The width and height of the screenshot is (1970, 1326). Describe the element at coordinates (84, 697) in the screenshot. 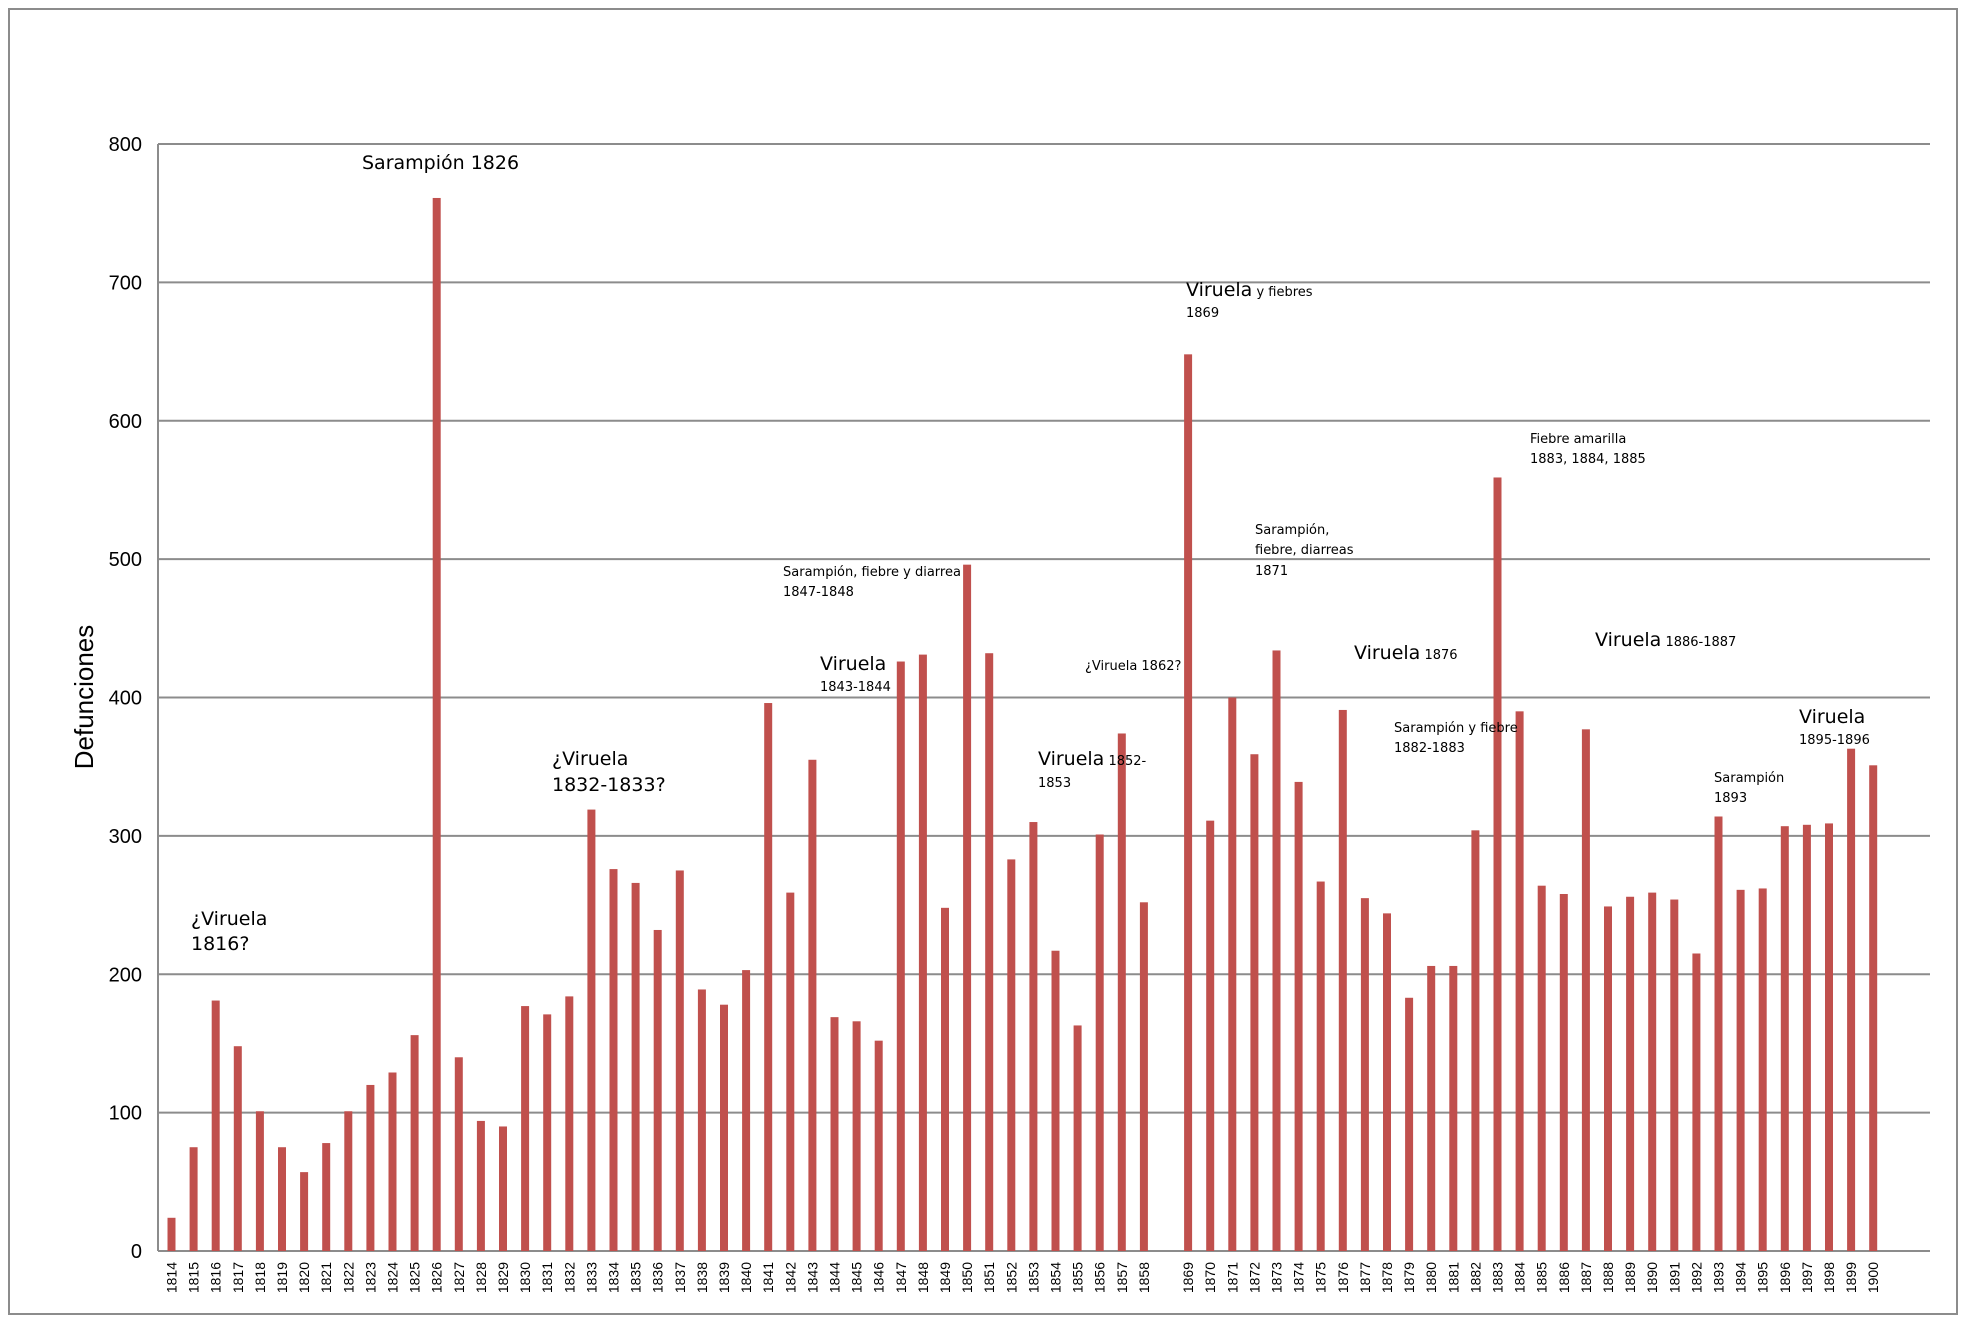

I see `y-axis-label: Defunciones` at that location.